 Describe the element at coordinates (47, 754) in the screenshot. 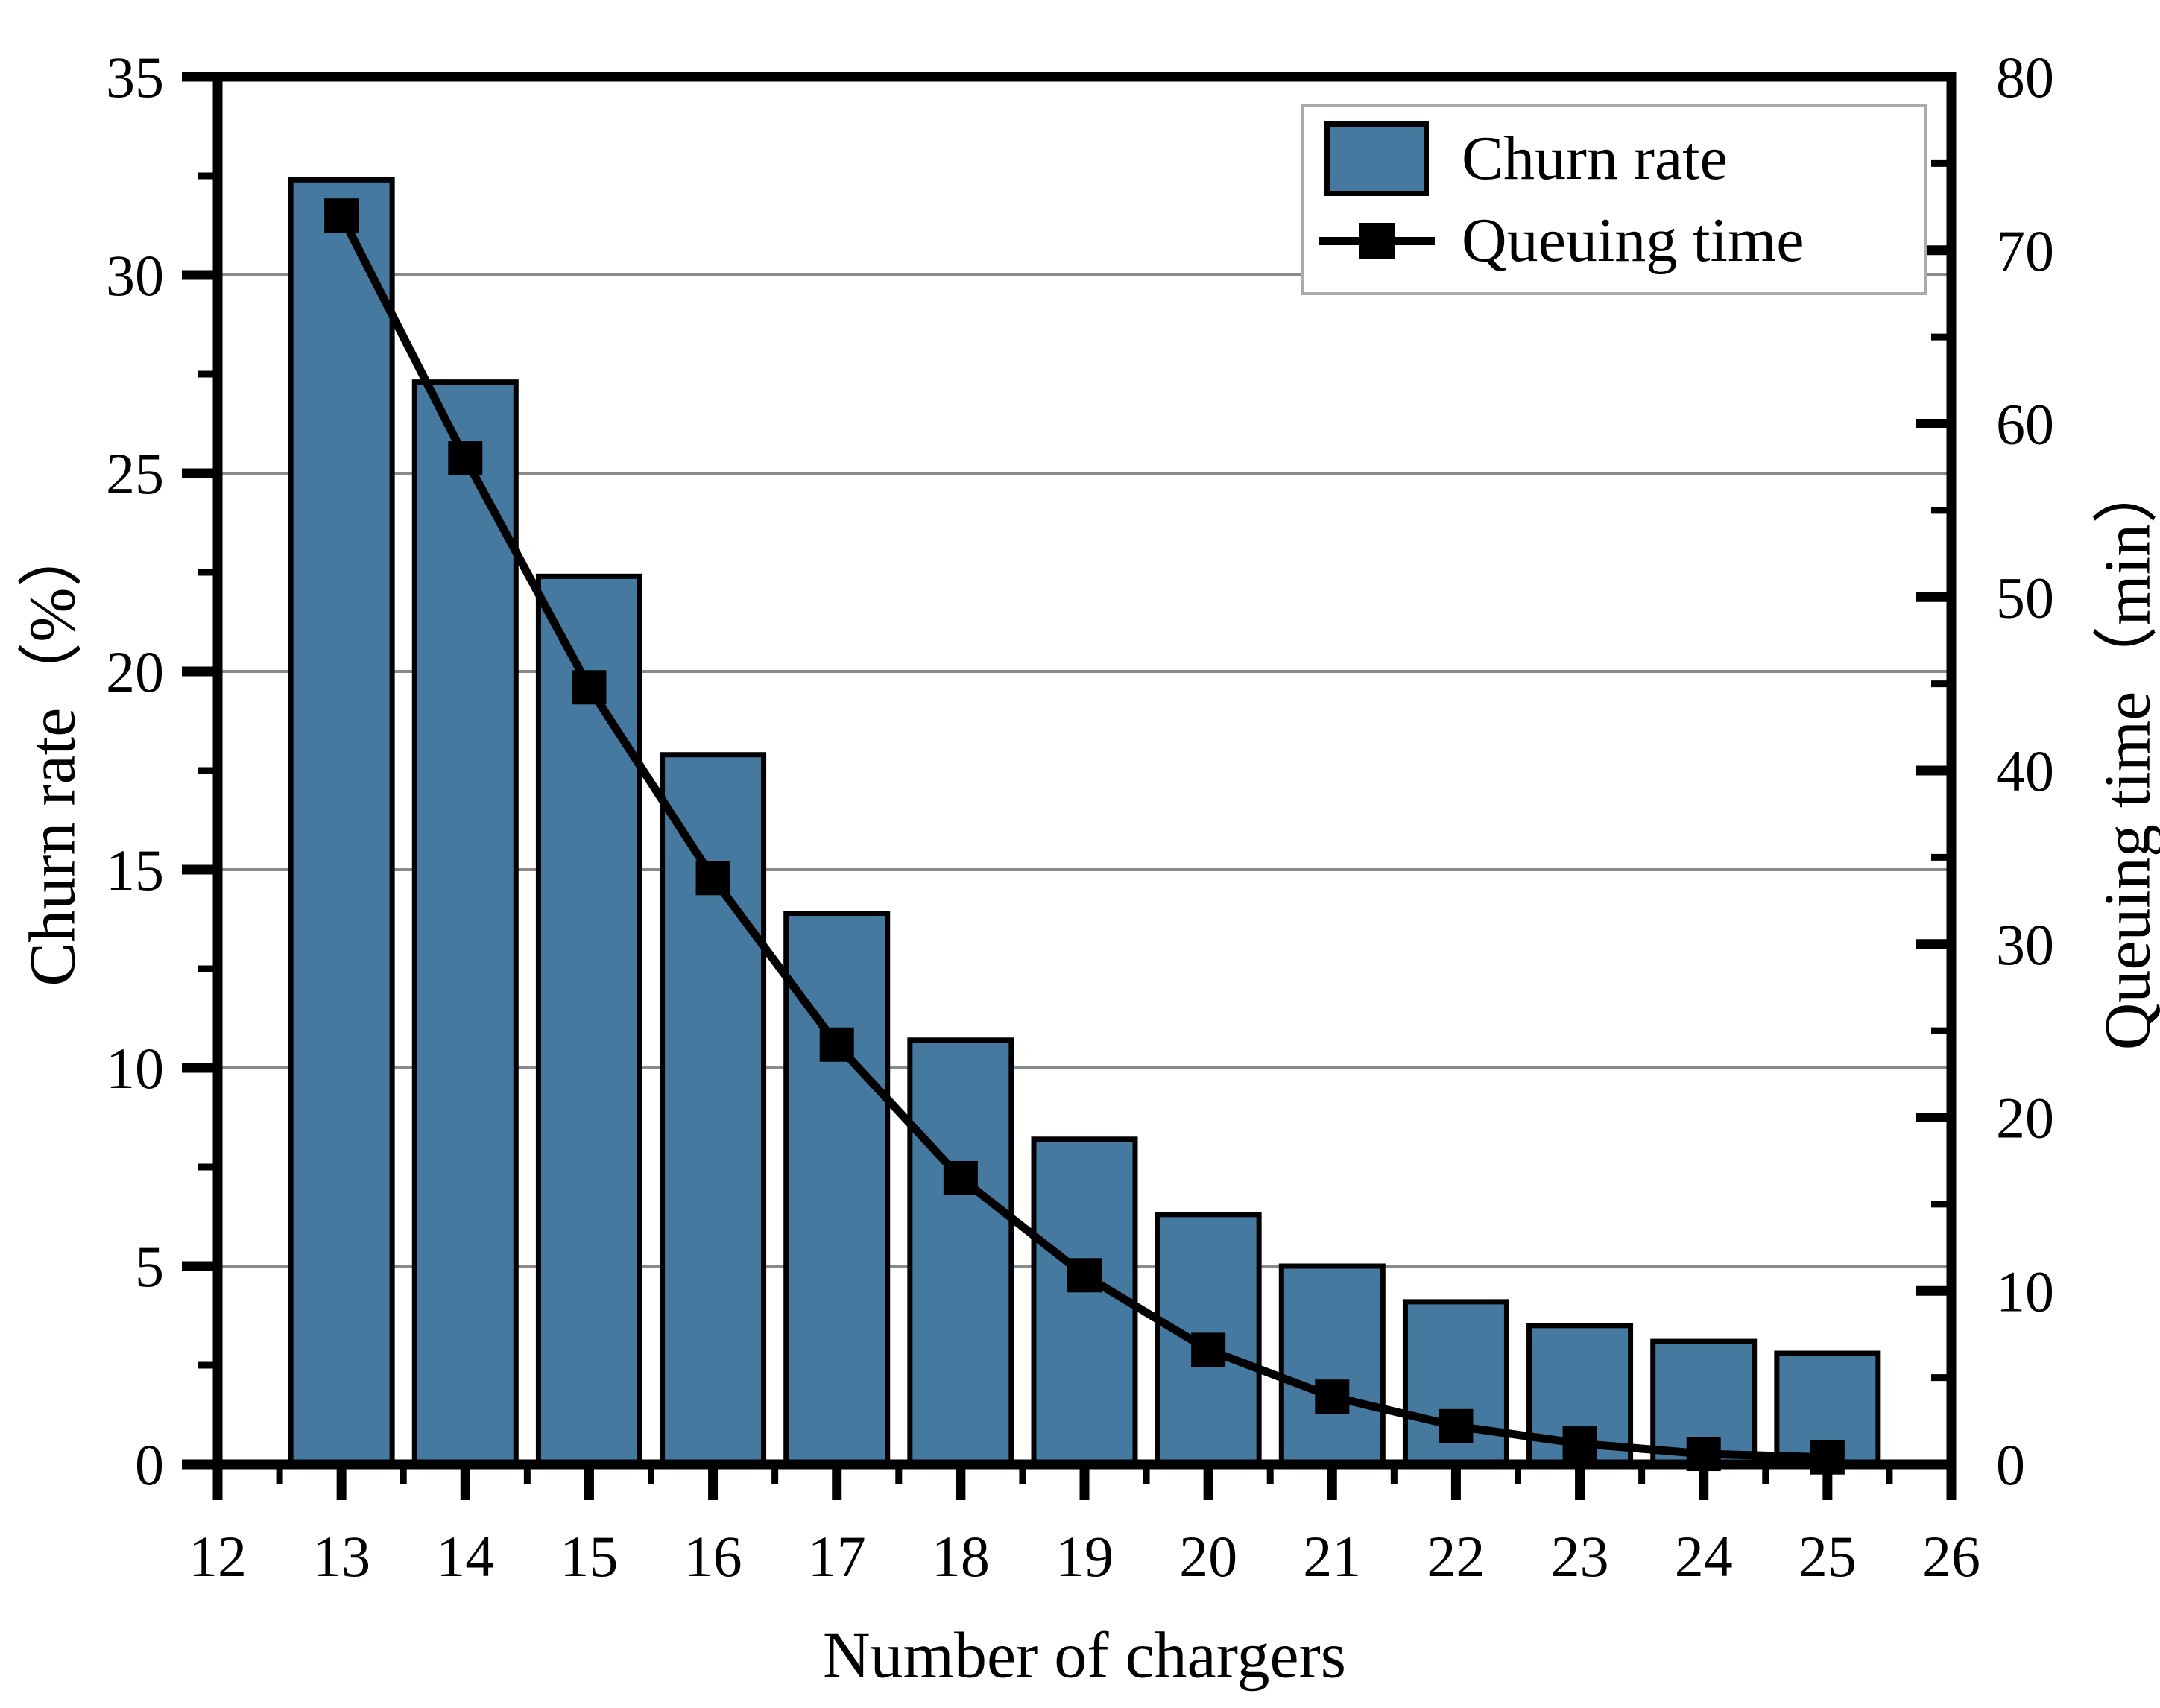

I see `left-y-axis-title: Churn rate（%）` at that location.